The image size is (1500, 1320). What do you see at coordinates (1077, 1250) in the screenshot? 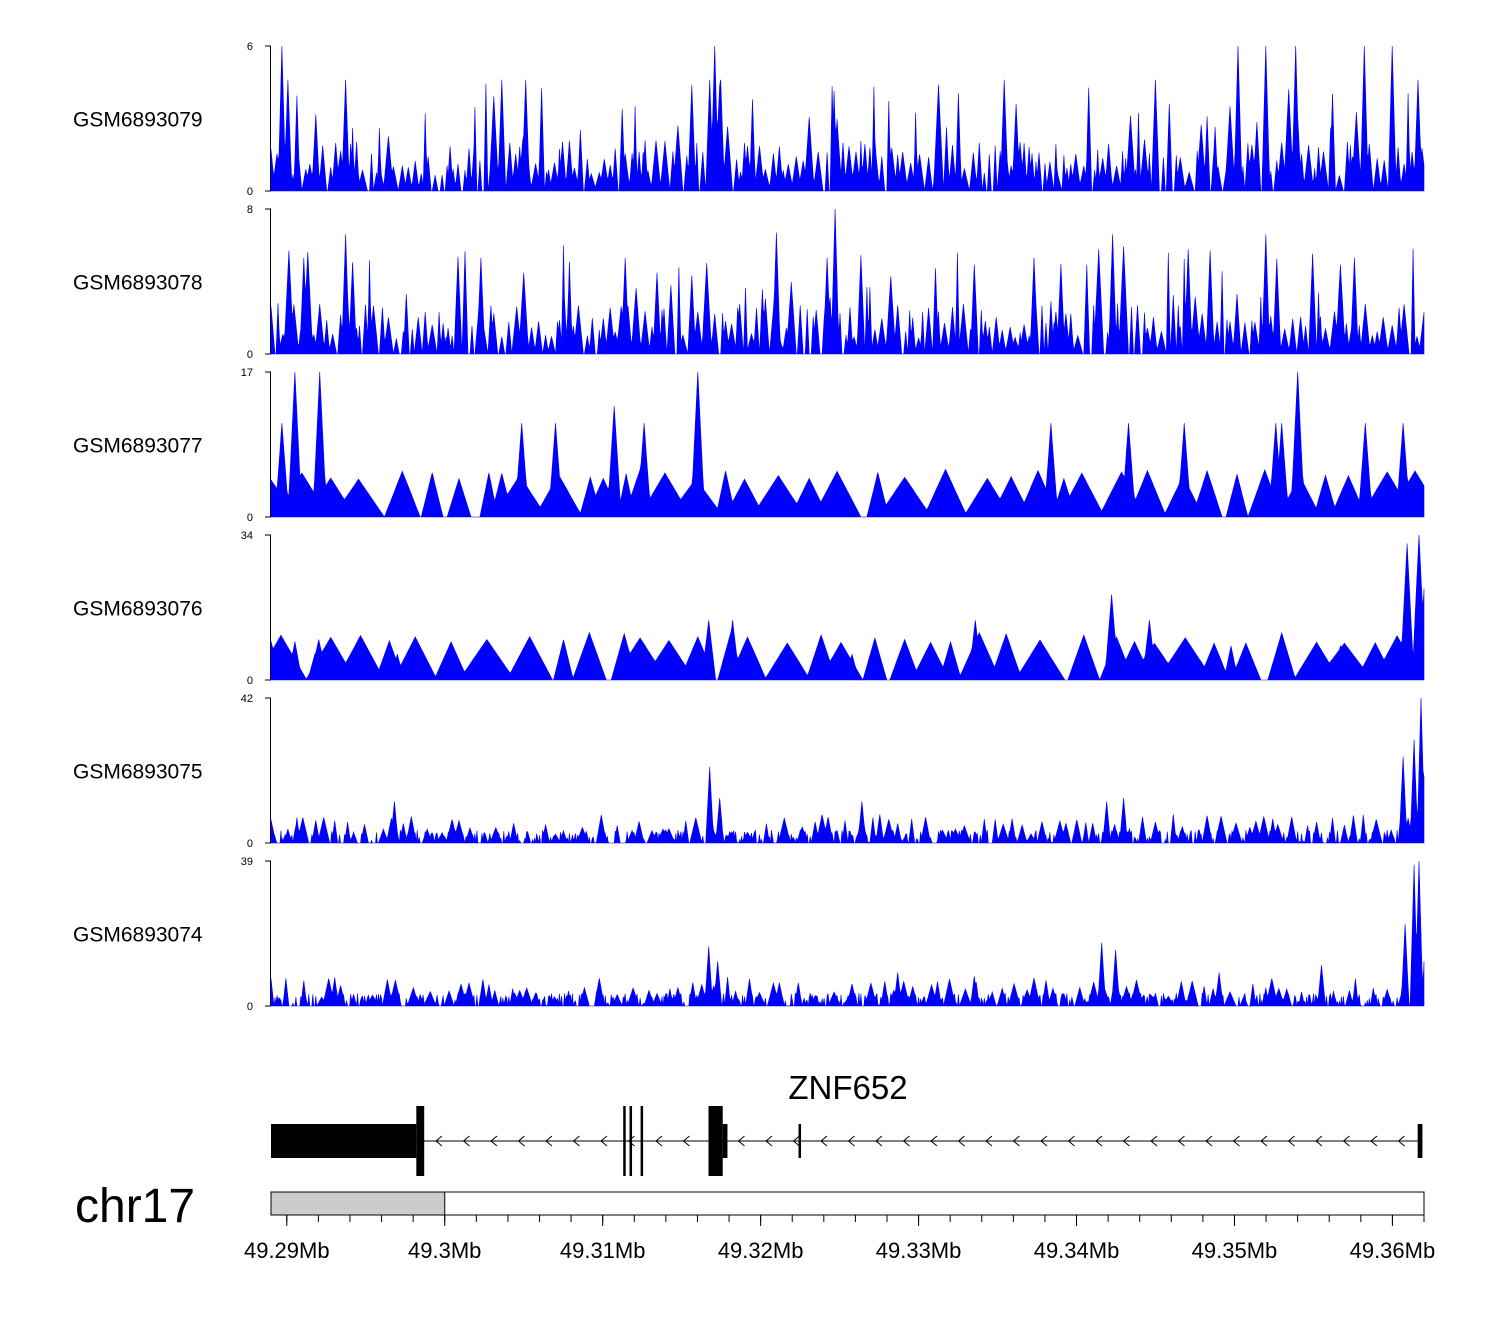
I see `axis-tick-label: 49.34Mb` at bounding box center [1077, 1250].